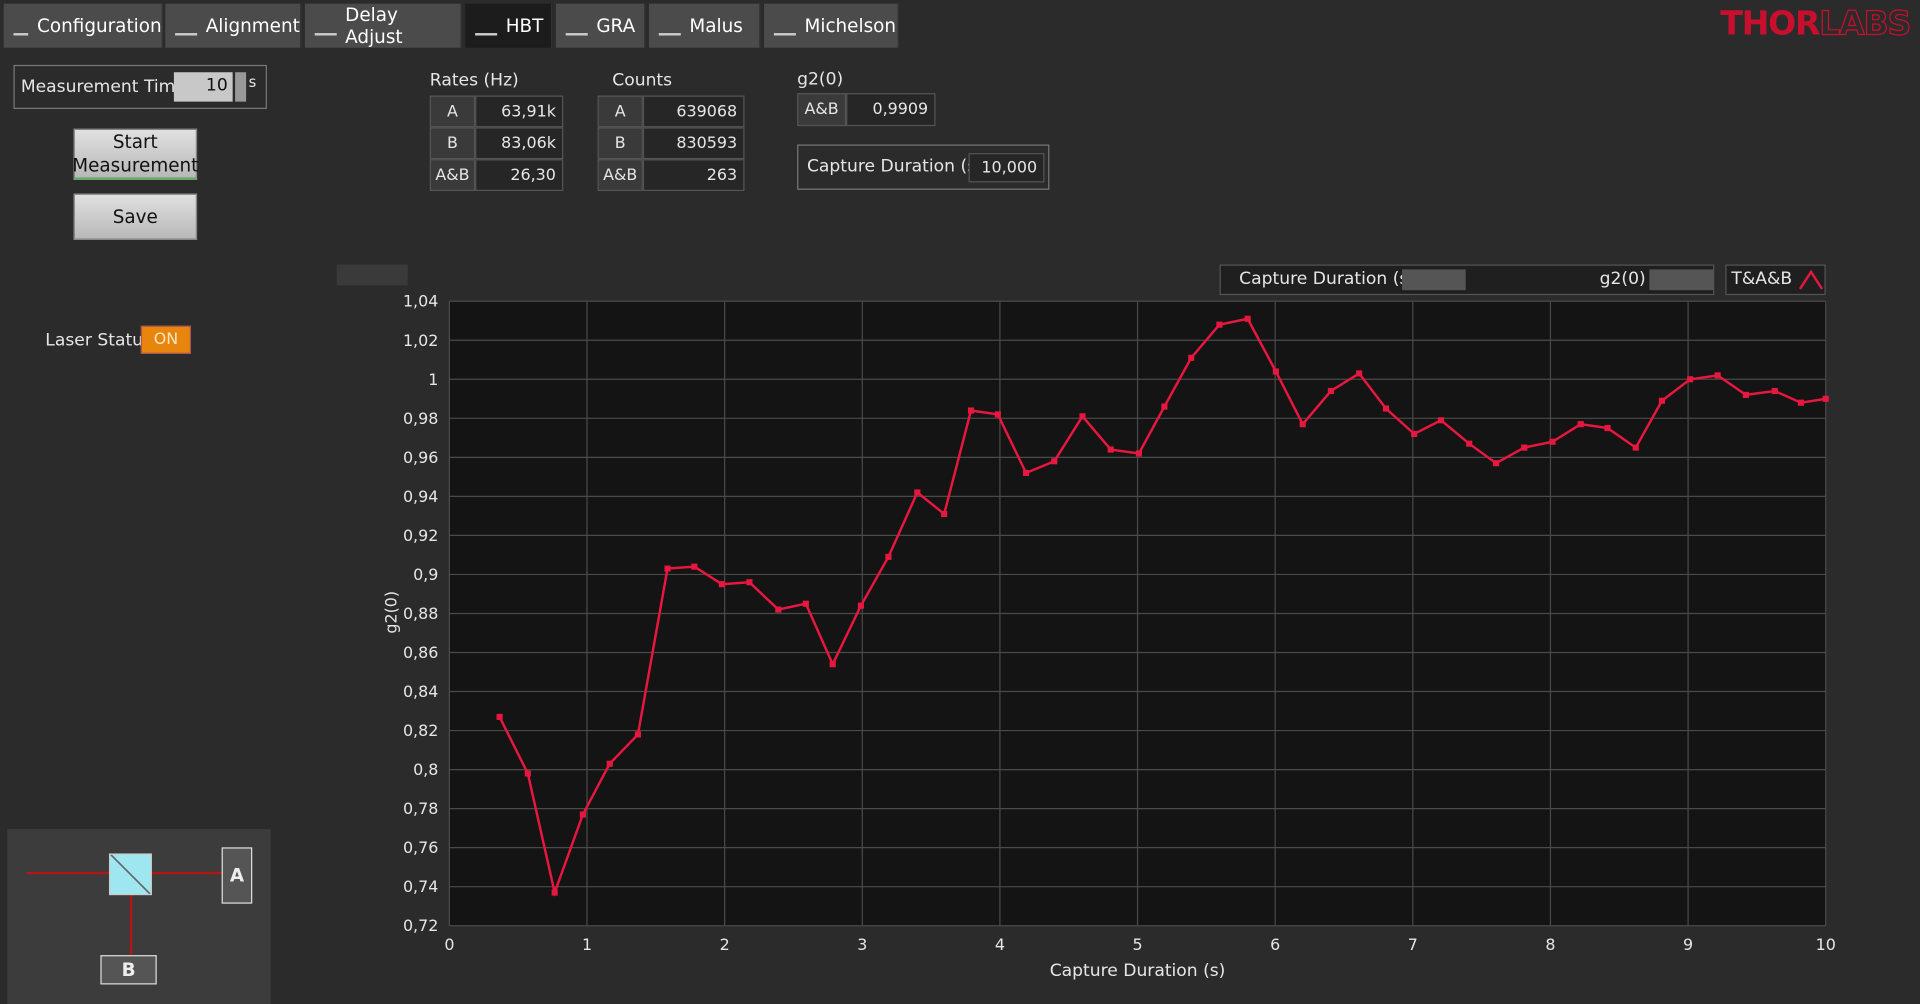 This screenshot has height=1004, width=1920. Describe the element at coordinates (241, 87) in the screenshot. I see `spinner` at that location.